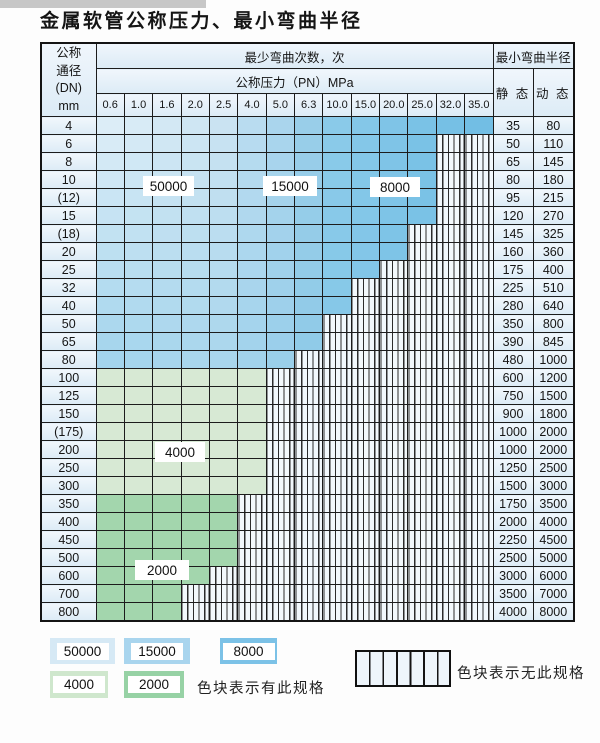 The image size is (600, 743). Describe the element at coordinates (513, 197) in the screenshot. I see `static-radius-cell: 95` at that location.